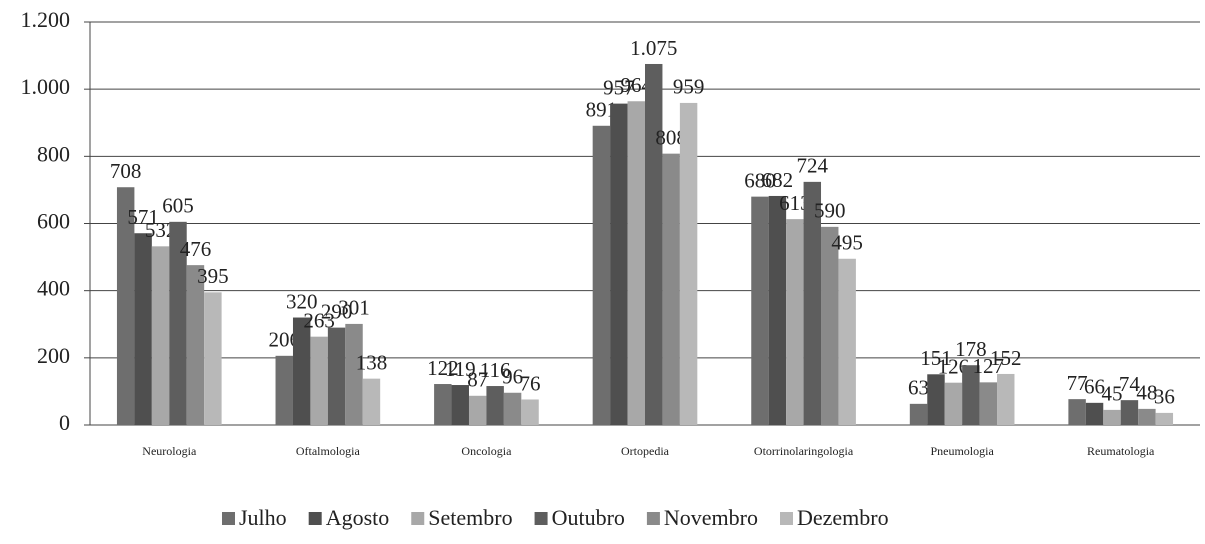 The image size is (1205, 544). I want to click on y-tick-label: 0, so click(64, 422).